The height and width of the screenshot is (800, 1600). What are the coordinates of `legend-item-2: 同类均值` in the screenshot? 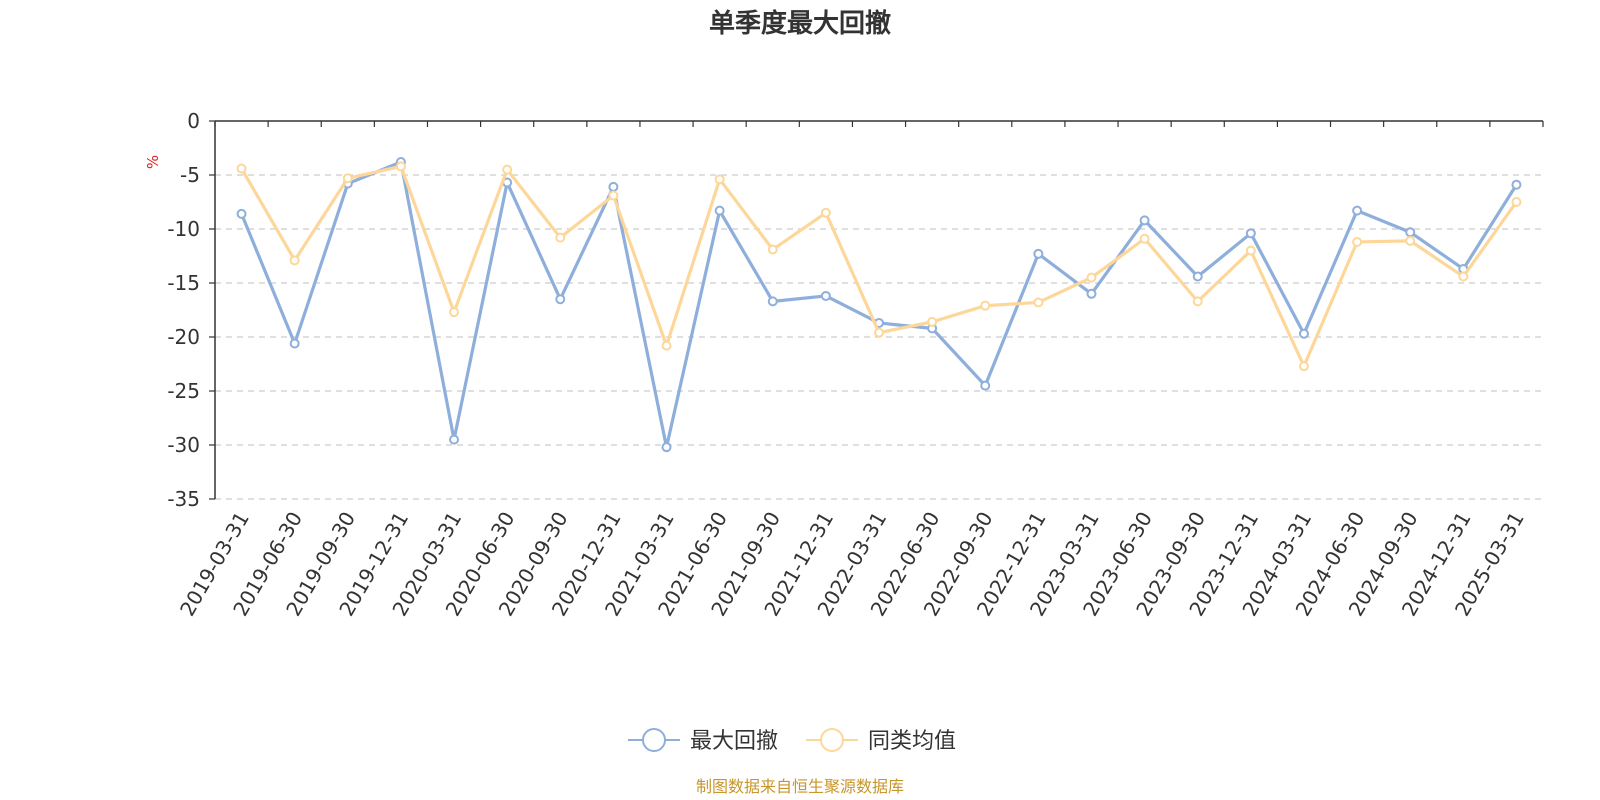 It's located at (881, 741).